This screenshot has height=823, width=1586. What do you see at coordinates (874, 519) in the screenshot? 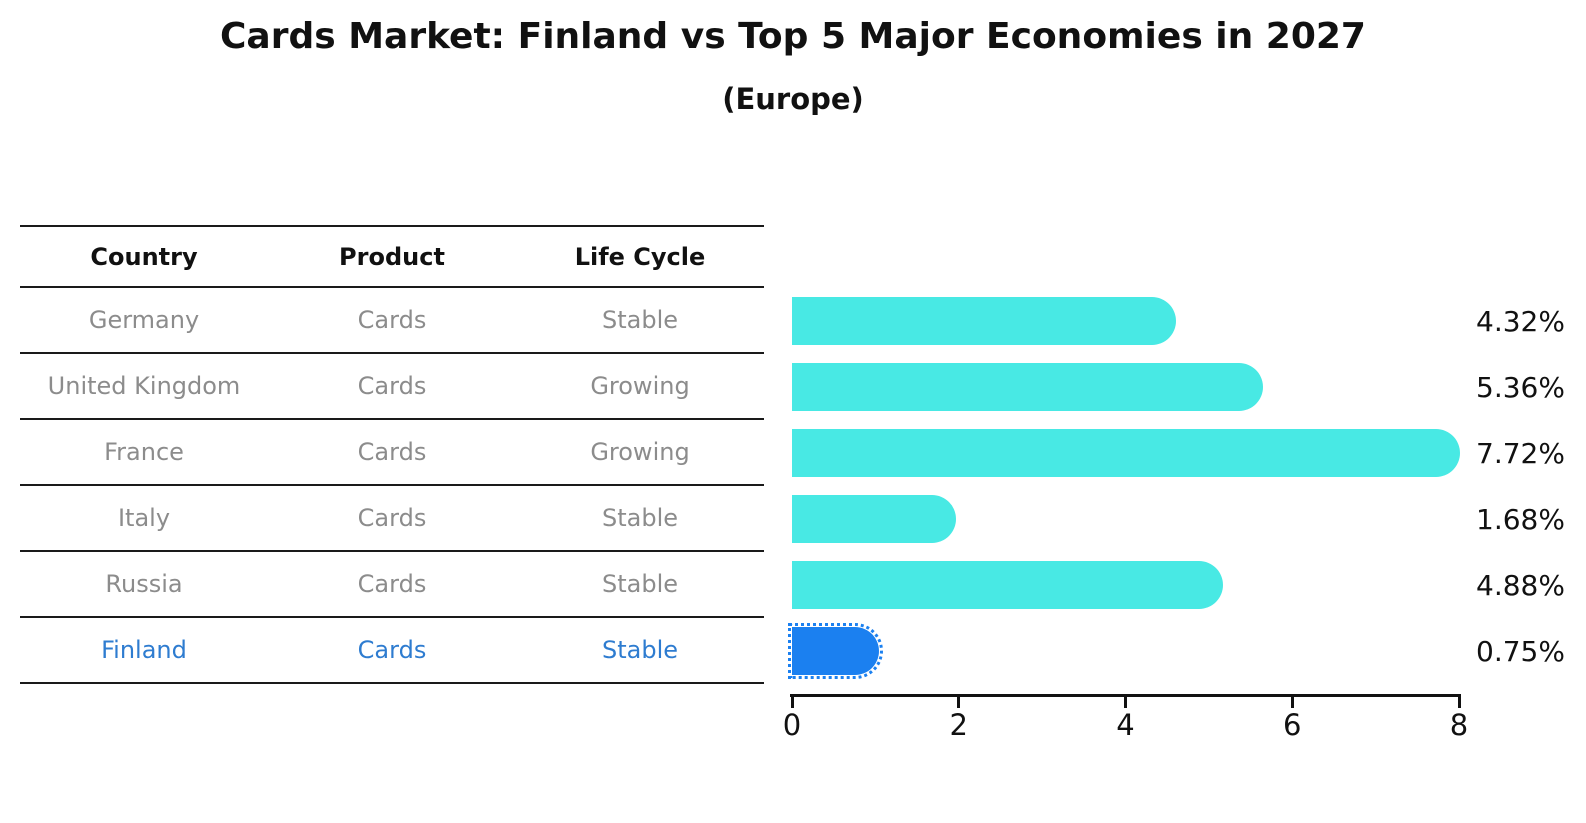
I see `bar-italy` at bounding box center [874, 519].